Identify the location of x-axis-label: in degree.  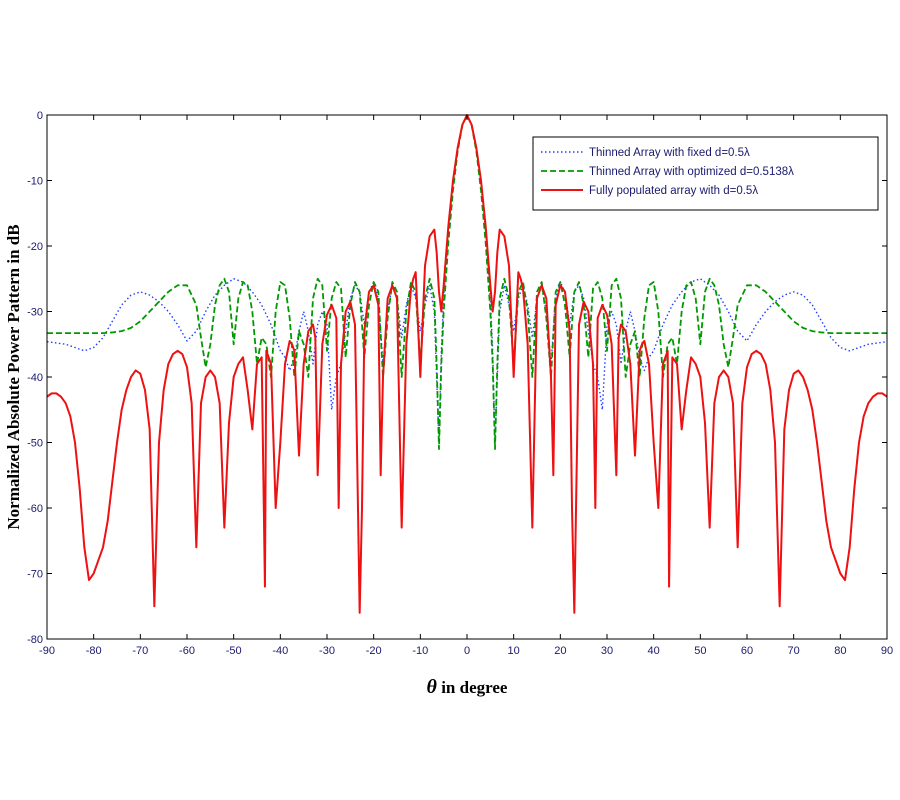
(472, 687).